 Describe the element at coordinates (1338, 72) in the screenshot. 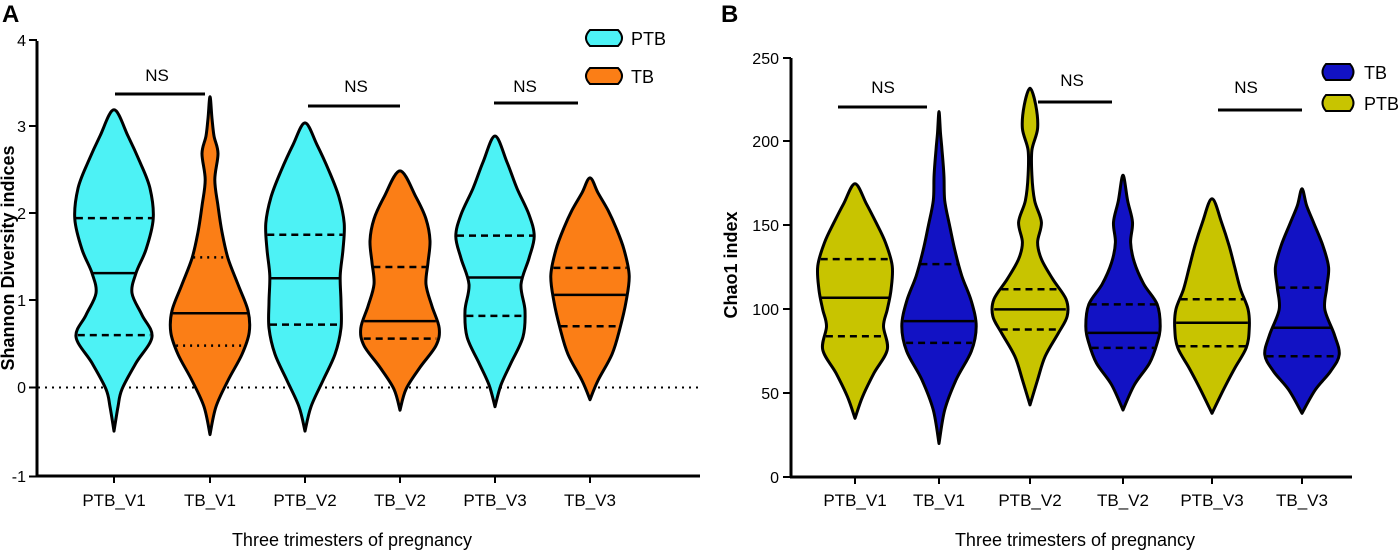

I see `panel-b-legend-swatch-tb` at that location.